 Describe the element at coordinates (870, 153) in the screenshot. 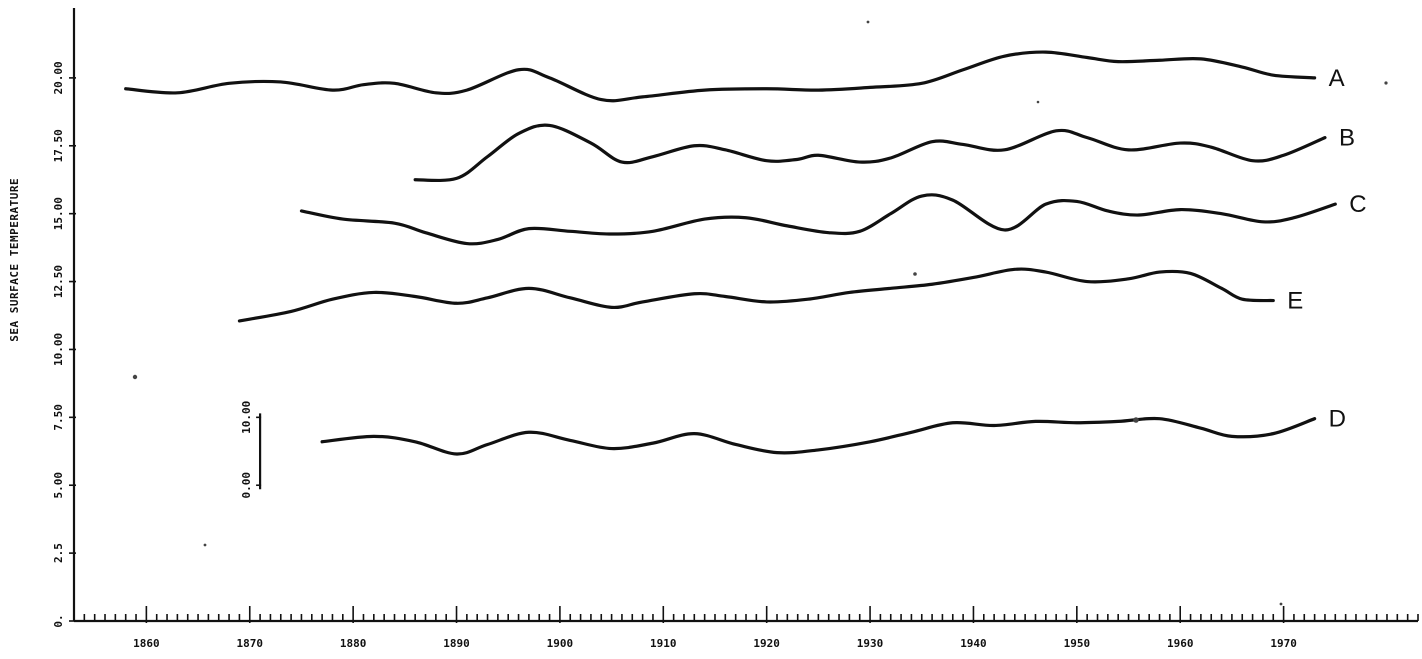

I see `series-line-b` at that location.